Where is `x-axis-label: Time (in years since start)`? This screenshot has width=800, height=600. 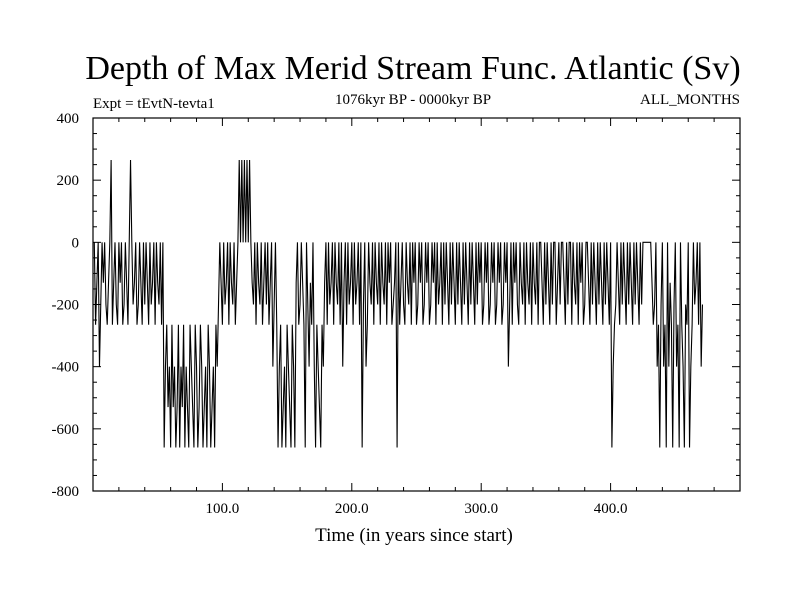
x-axis-label: Time (in years since start) is located at coordinates (414, 535).